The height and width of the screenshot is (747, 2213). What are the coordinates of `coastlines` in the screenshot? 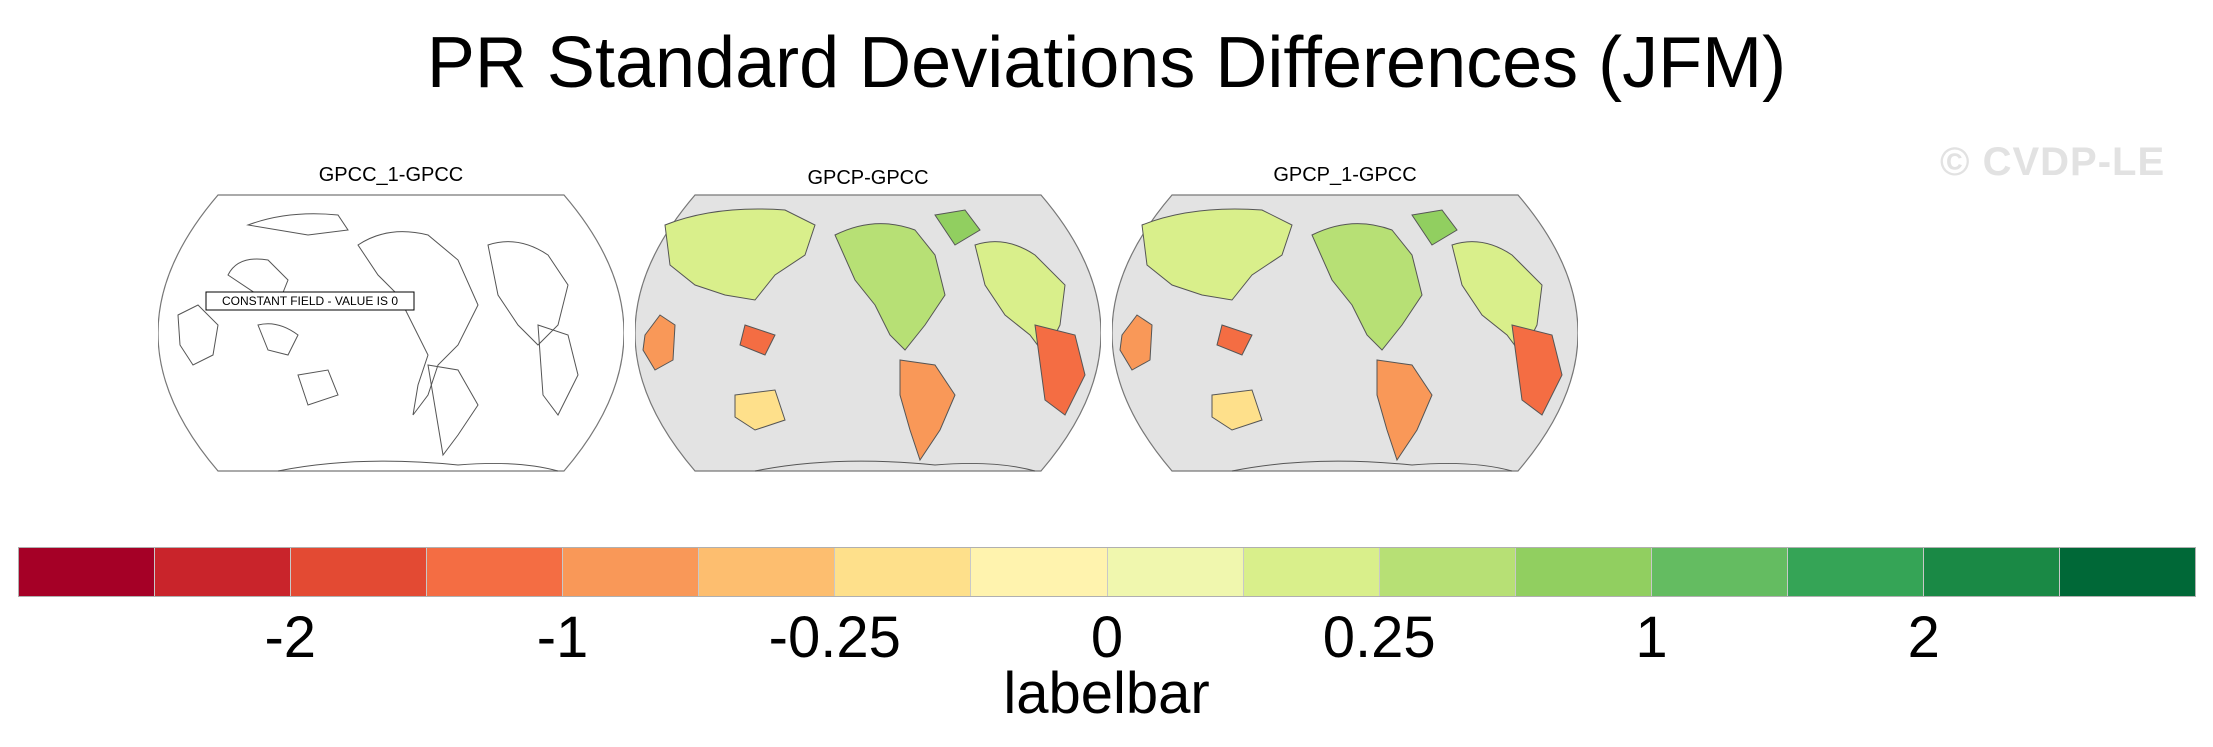 It's located at (378, 342).